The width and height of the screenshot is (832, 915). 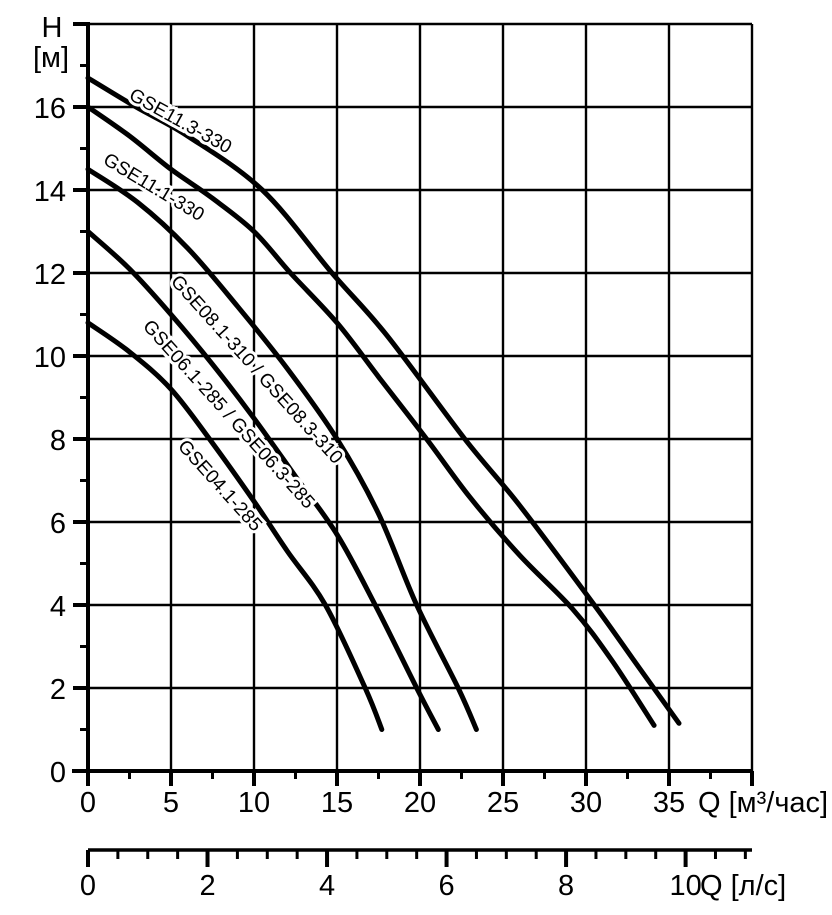 I want to click on y-axis-title: H, so click(x=52, y=28).